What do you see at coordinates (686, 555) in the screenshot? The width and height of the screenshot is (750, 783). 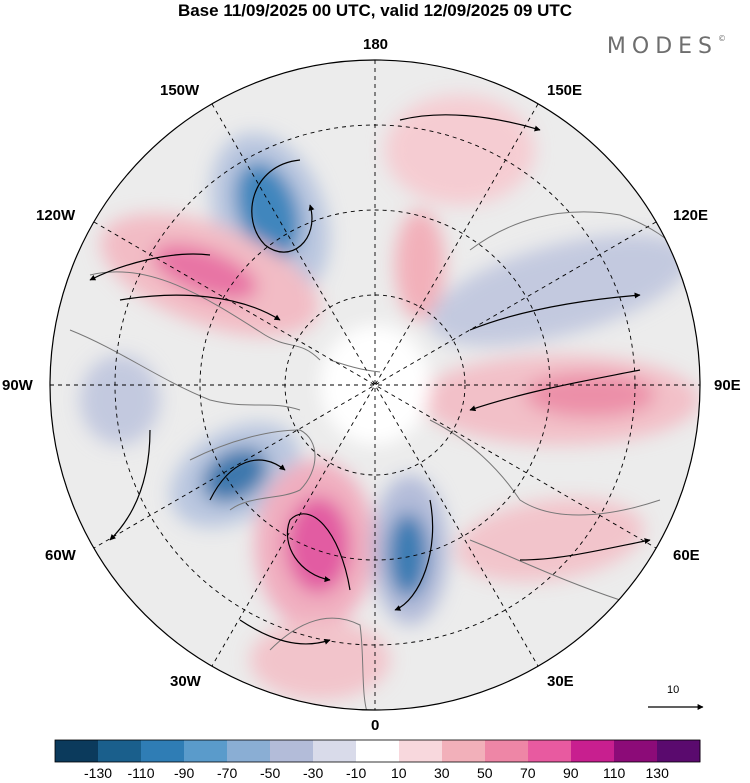 I see `lon-label-60e: 60E` at bounding box center [686, 555].